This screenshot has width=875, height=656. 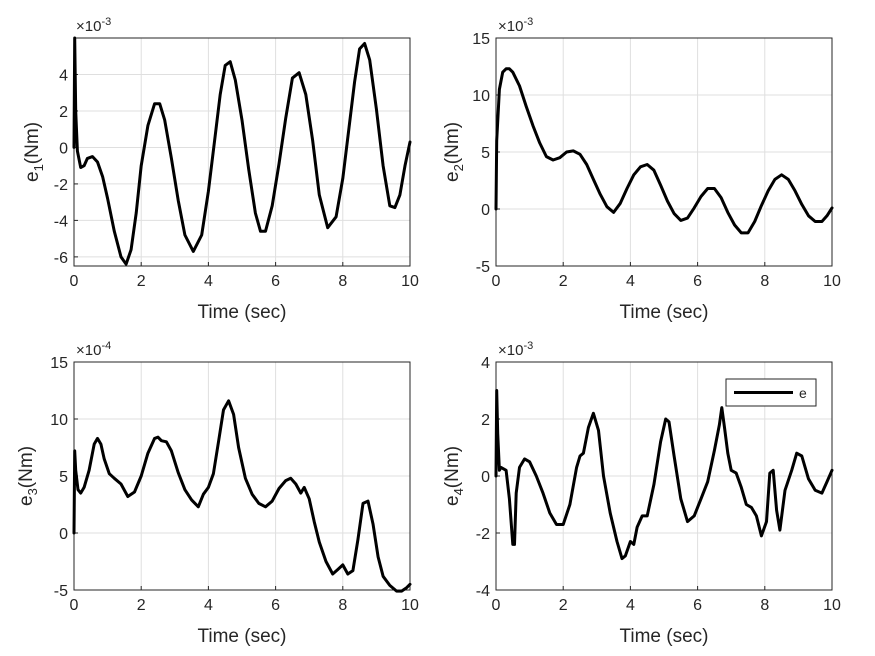 I want to click on subplot-1-series-line, so click(x=242, y=151).